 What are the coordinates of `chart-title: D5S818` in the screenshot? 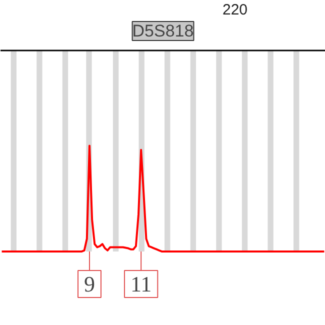 It's located at (163, 31).